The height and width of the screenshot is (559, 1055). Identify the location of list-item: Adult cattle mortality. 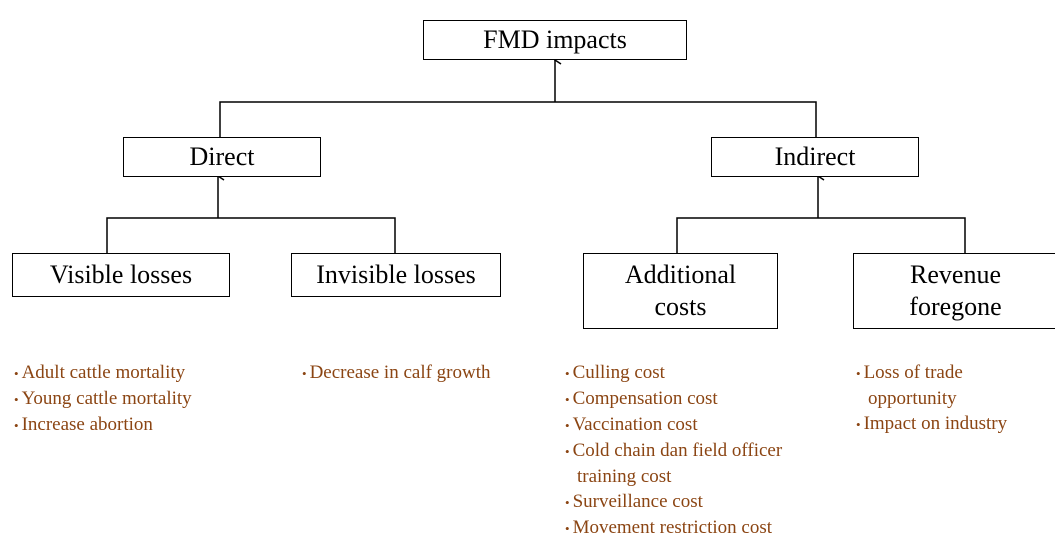
(144, 373).